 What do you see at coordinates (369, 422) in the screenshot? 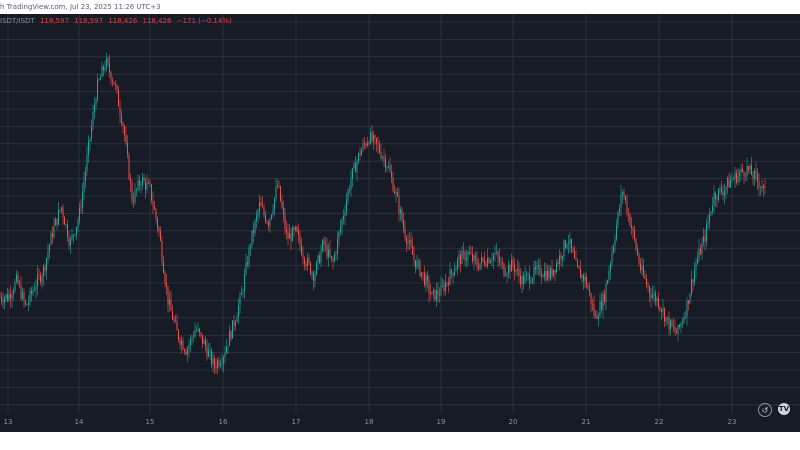
I see `x-tick-label: 18` at bounding box center [369, 422].